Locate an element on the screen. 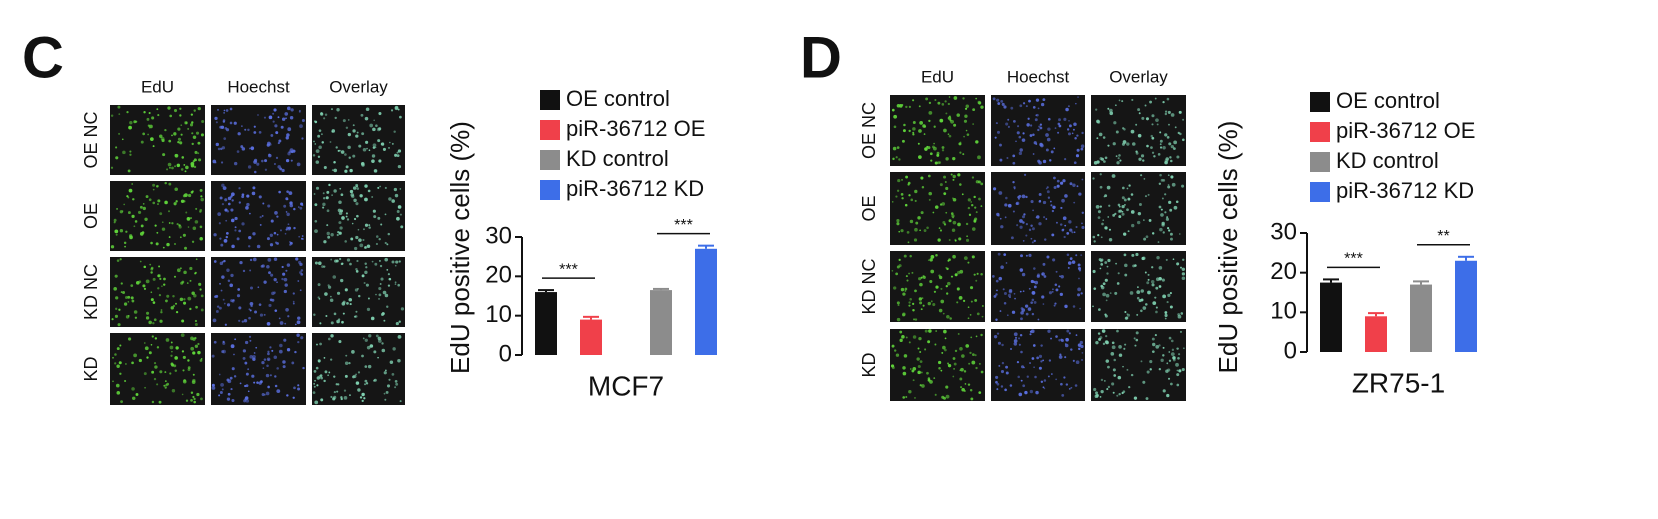  micrograph is located at coordinates (937, 365).